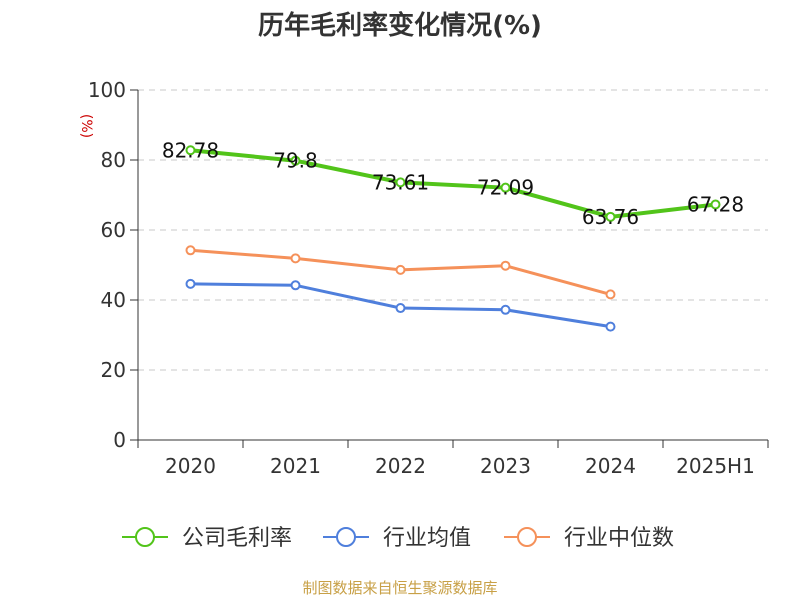 The image size is (800, 600). What do you see at coordinates (113, 300) in the screenshot?
I see `y-tick-label: 40` at bounding box center [113, 300].